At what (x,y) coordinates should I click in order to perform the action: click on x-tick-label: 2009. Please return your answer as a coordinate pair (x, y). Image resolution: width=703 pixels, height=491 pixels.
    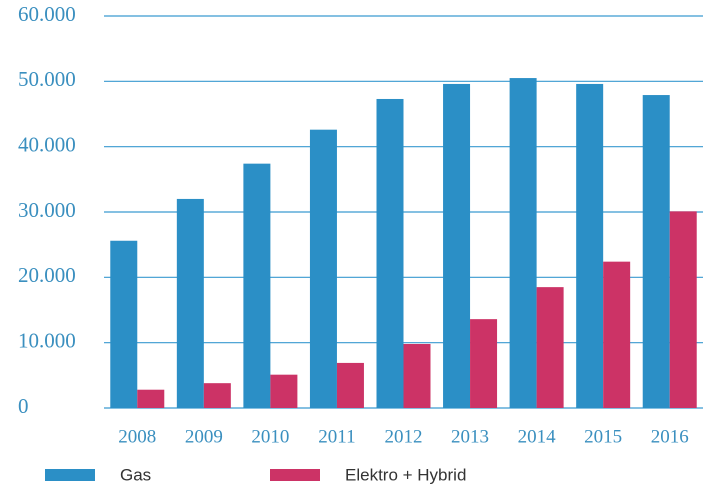
    Looking at the image, I should click on (204, 436).